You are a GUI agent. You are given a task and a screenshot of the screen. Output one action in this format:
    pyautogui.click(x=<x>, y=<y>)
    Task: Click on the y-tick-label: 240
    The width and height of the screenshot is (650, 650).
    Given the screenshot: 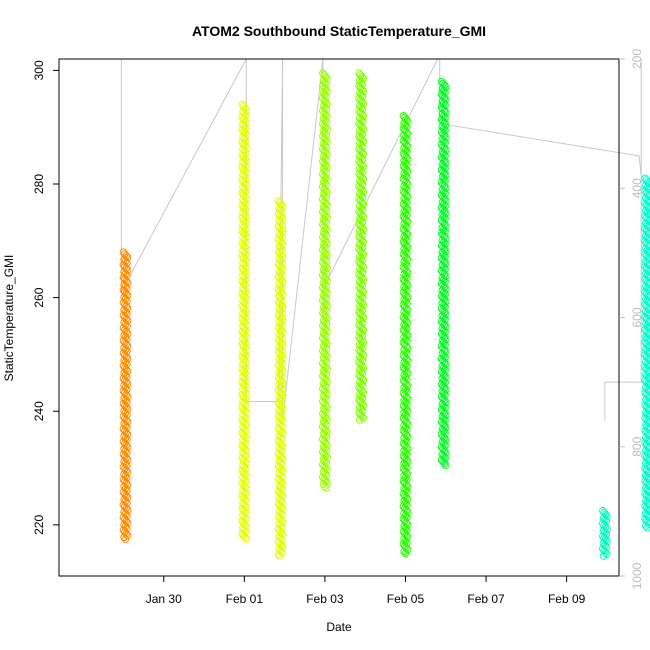 What is the action you would take?
    pyautogui.click(x=39, y=411)
    